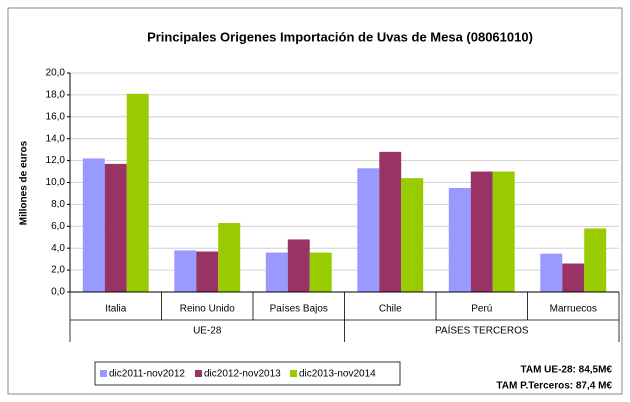 This screenshot has width=630, height=402. I want to click on y-tick-label: 2,0, so click(58, 270).